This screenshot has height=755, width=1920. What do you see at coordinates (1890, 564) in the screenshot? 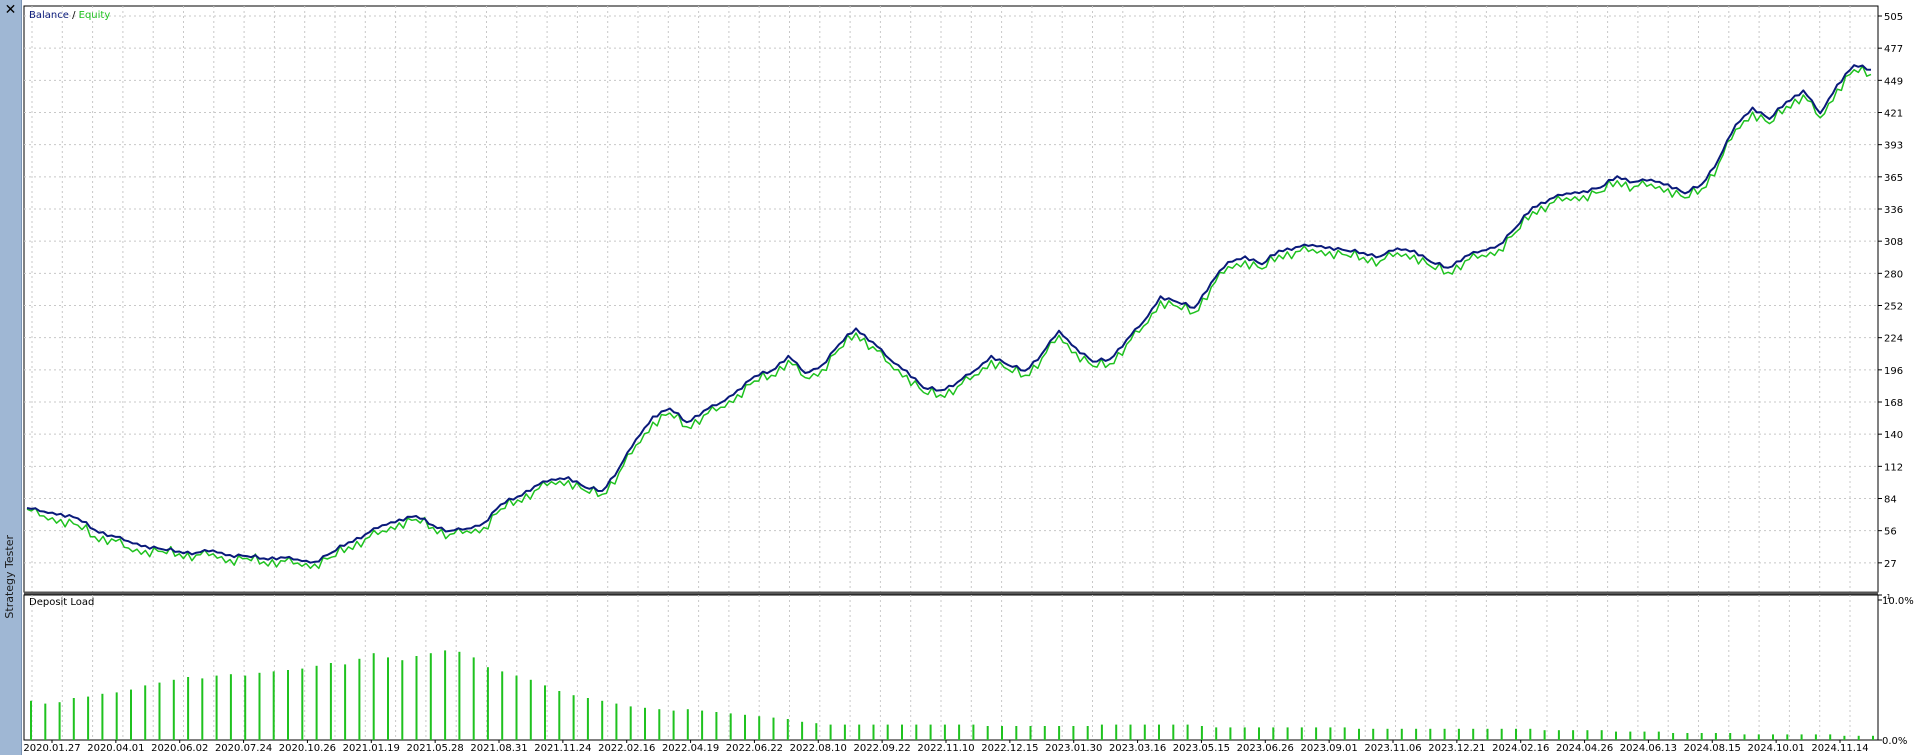
I see `y-tick-label: 27` at bounding box center [1890, 564].